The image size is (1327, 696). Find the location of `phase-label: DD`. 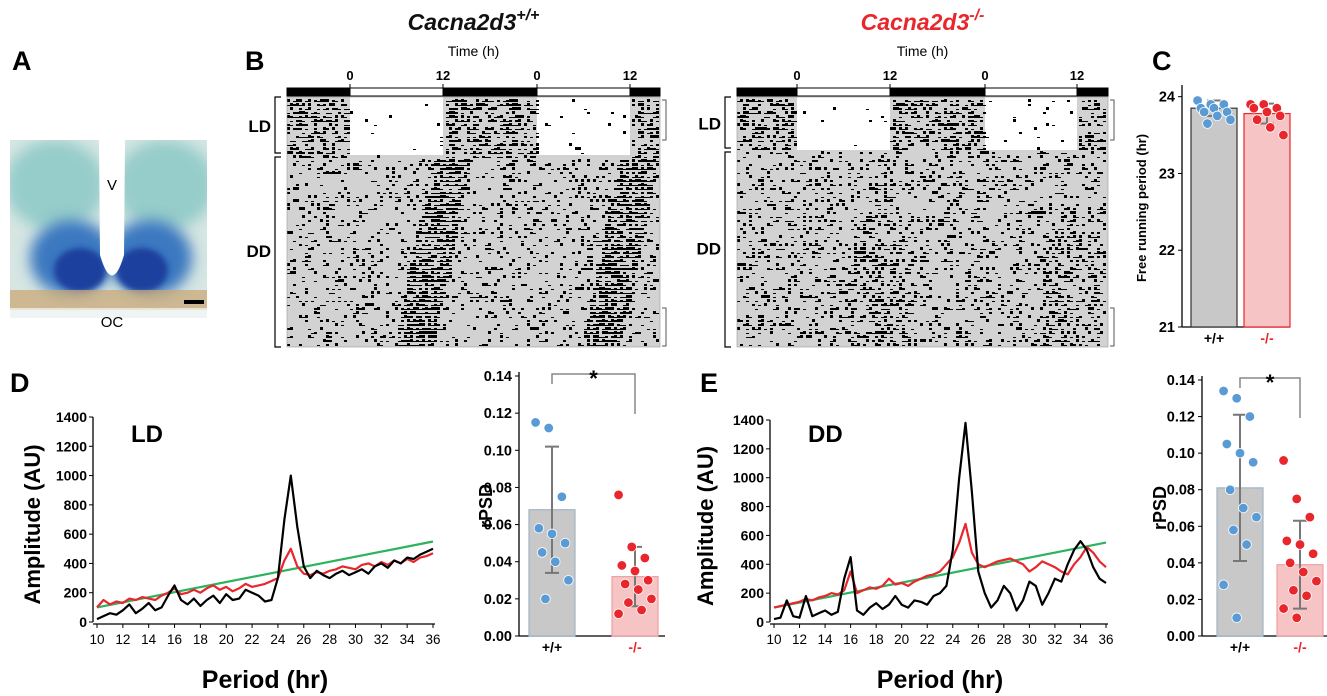

phase-label: DD is located at coordinates (708, 249).